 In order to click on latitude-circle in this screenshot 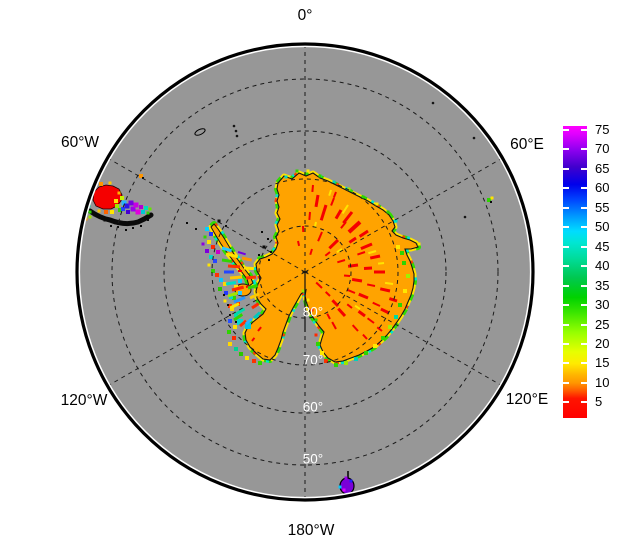, I will do `click(305, 272)`.